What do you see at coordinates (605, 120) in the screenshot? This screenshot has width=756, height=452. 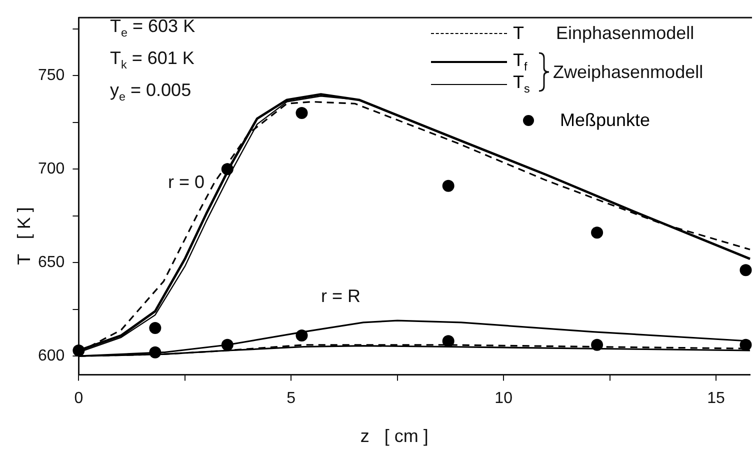 I see `legend-label: Meßpunkte` at bounding box center [605, 120].